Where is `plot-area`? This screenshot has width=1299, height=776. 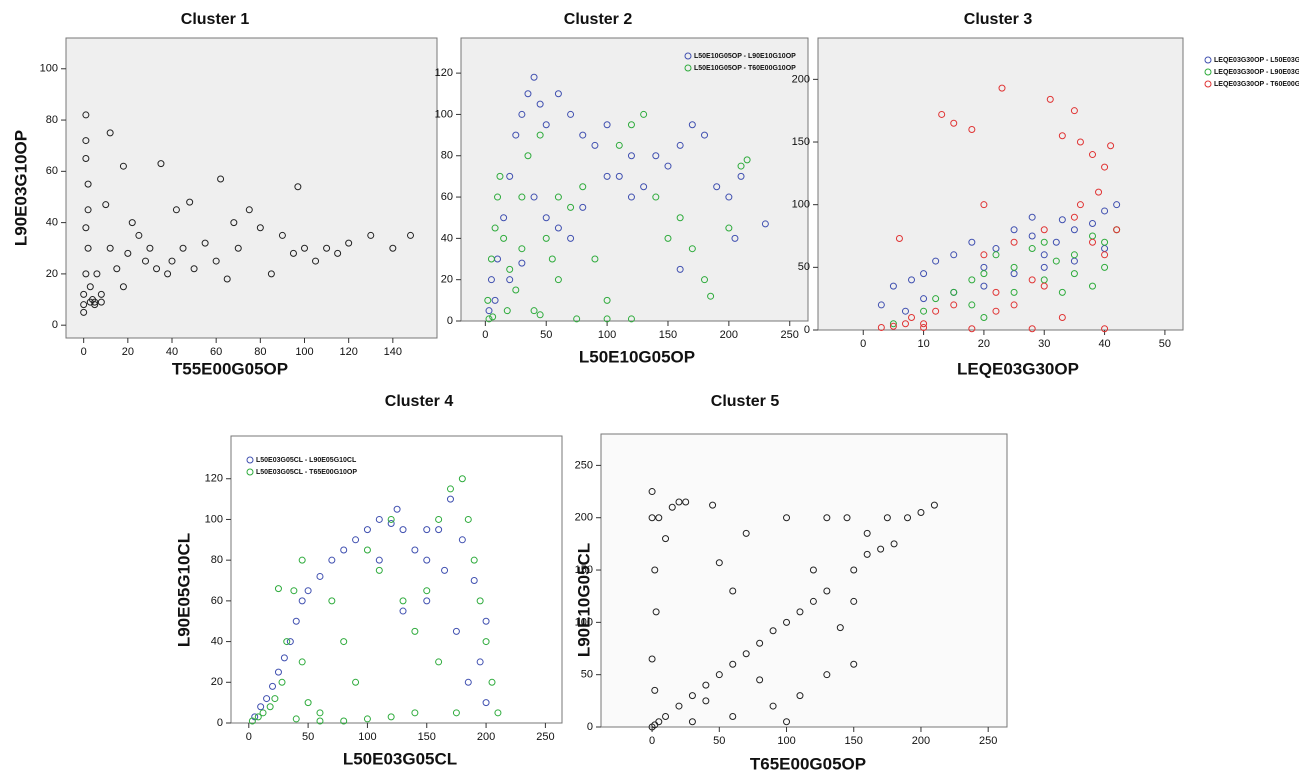
plot-area is located at coordinates (396, 579).